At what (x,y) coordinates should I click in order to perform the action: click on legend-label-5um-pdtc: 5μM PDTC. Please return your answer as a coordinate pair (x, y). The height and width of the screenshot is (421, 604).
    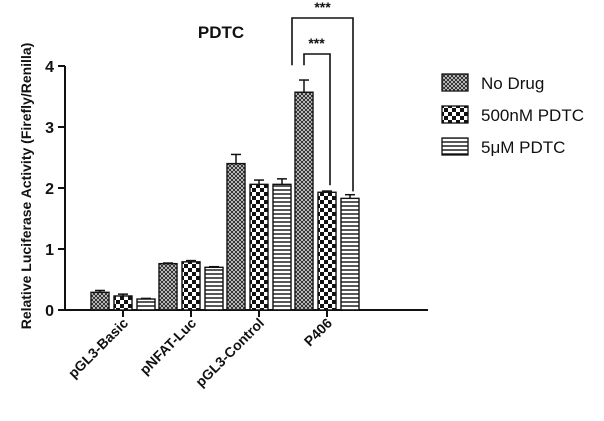
    Looking at the image, I should click on (523, 147).